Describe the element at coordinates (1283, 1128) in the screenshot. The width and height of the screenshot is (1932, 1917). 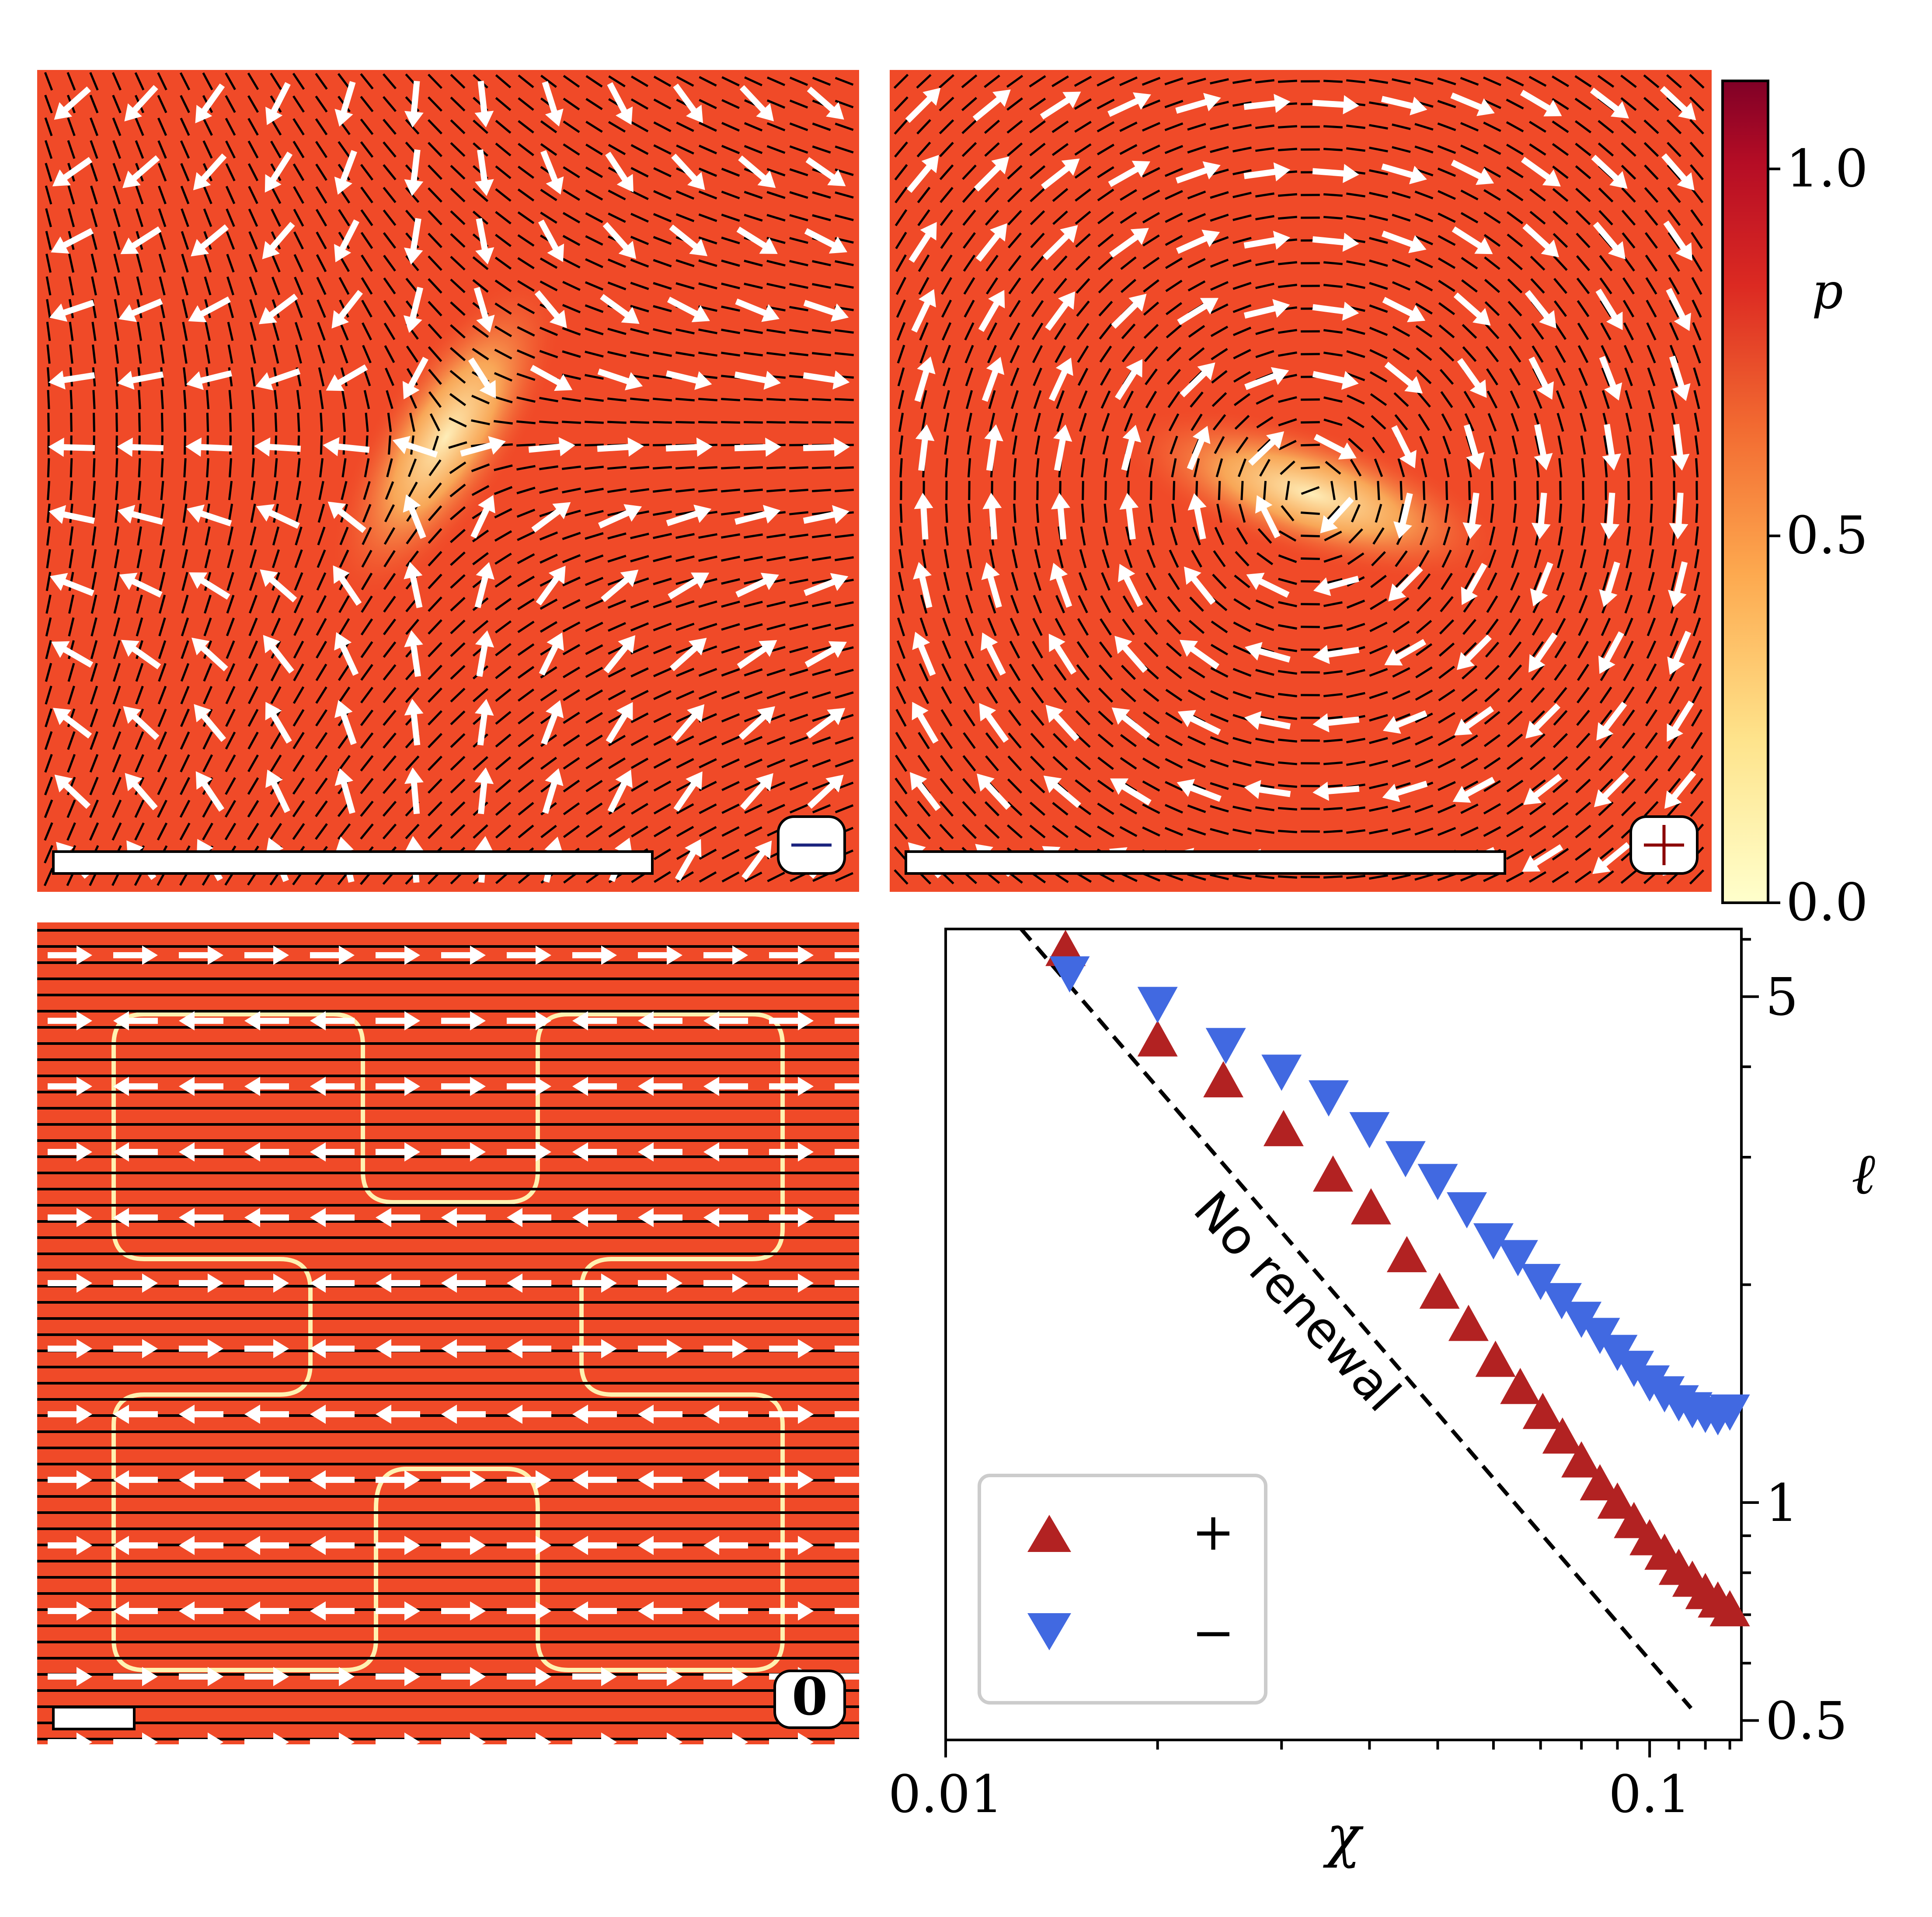
I see `plus-marker` at that location.